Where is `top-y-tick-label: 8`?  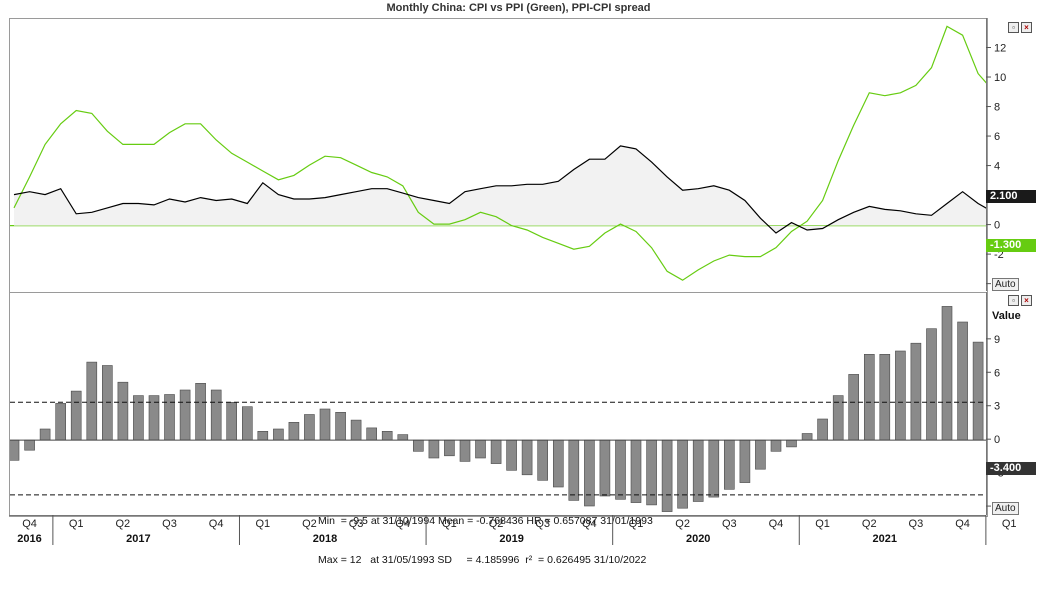
top-y-tick-label: 8 is located at coordinates (997, 108).